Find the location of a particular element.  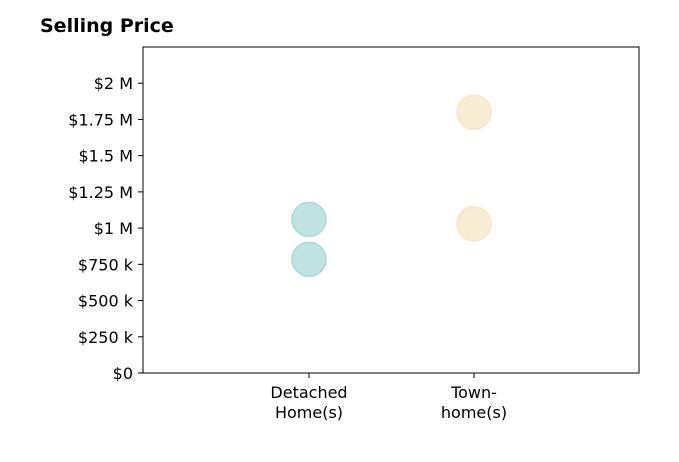

y-tick-label: $1.25 M is located at coordinates (100, 192).